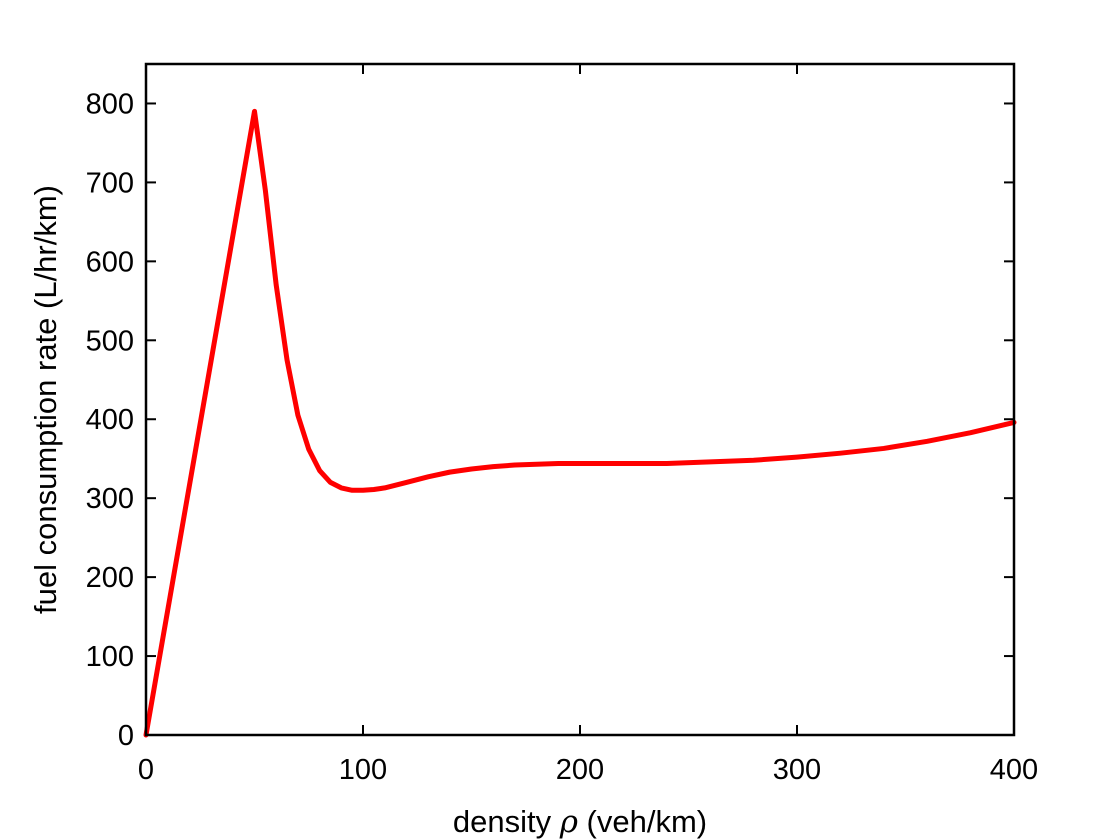 Image resolution: width=1120 pixels, height=840 pixels. Describe the element at coordinates (797, 770) in the screenshot. I see `x-tick-label: 300` at that location.